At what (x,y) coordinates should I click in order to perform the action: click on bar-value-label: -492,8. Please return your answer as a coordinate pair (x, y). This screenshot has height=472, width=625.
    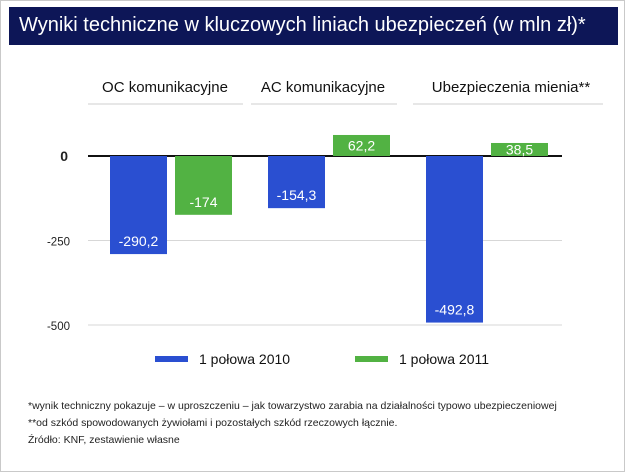
    Looking at the image, I should click on (455, 310).